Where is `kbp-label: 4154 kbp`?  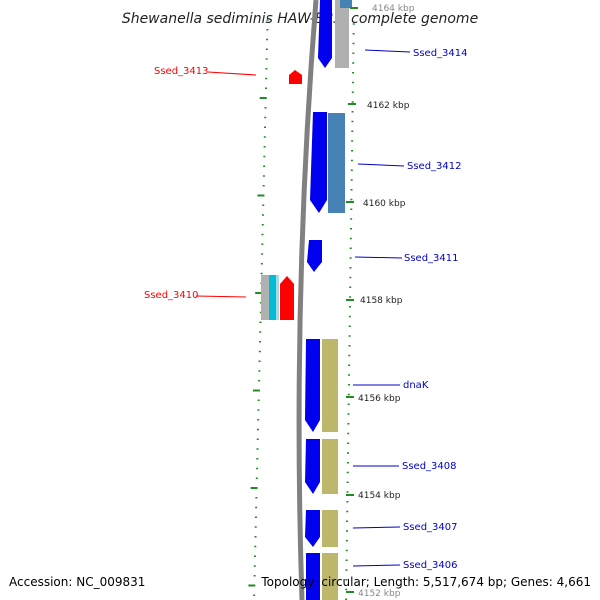 kbp-label: 4154 kbp is located at coordinates (379, 496).